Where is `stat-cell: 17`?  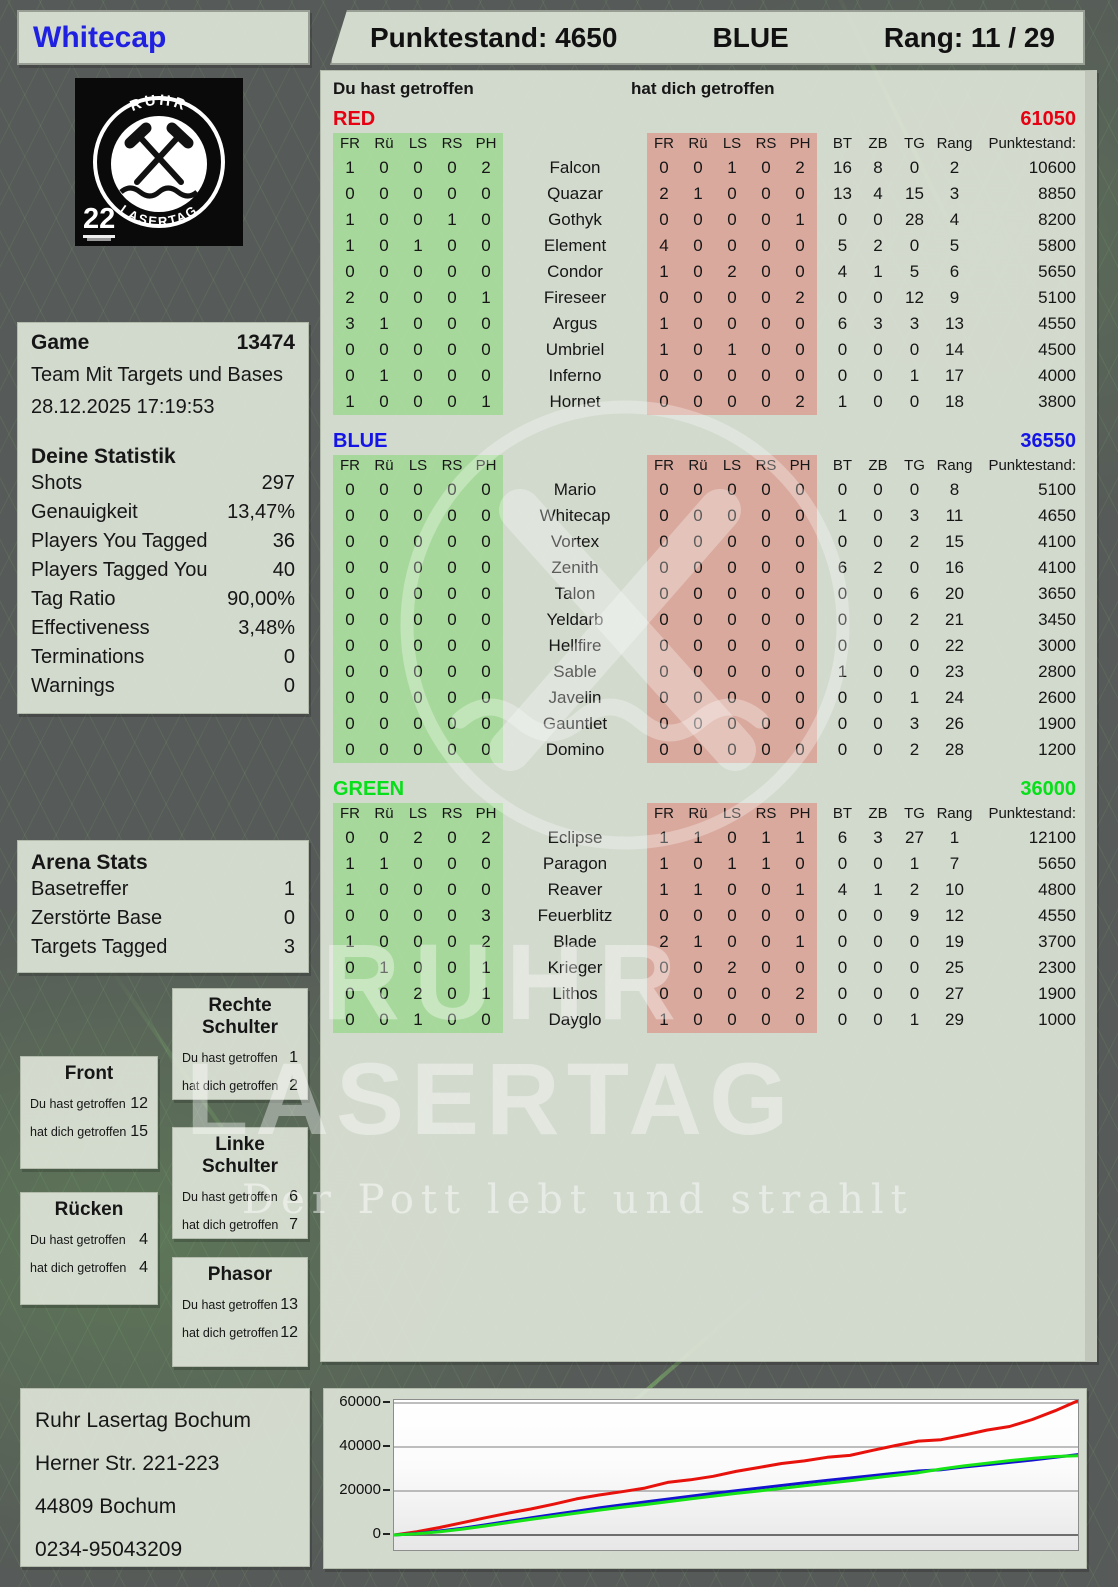
stat-cell: 17 is located at coordinates (954, 375).